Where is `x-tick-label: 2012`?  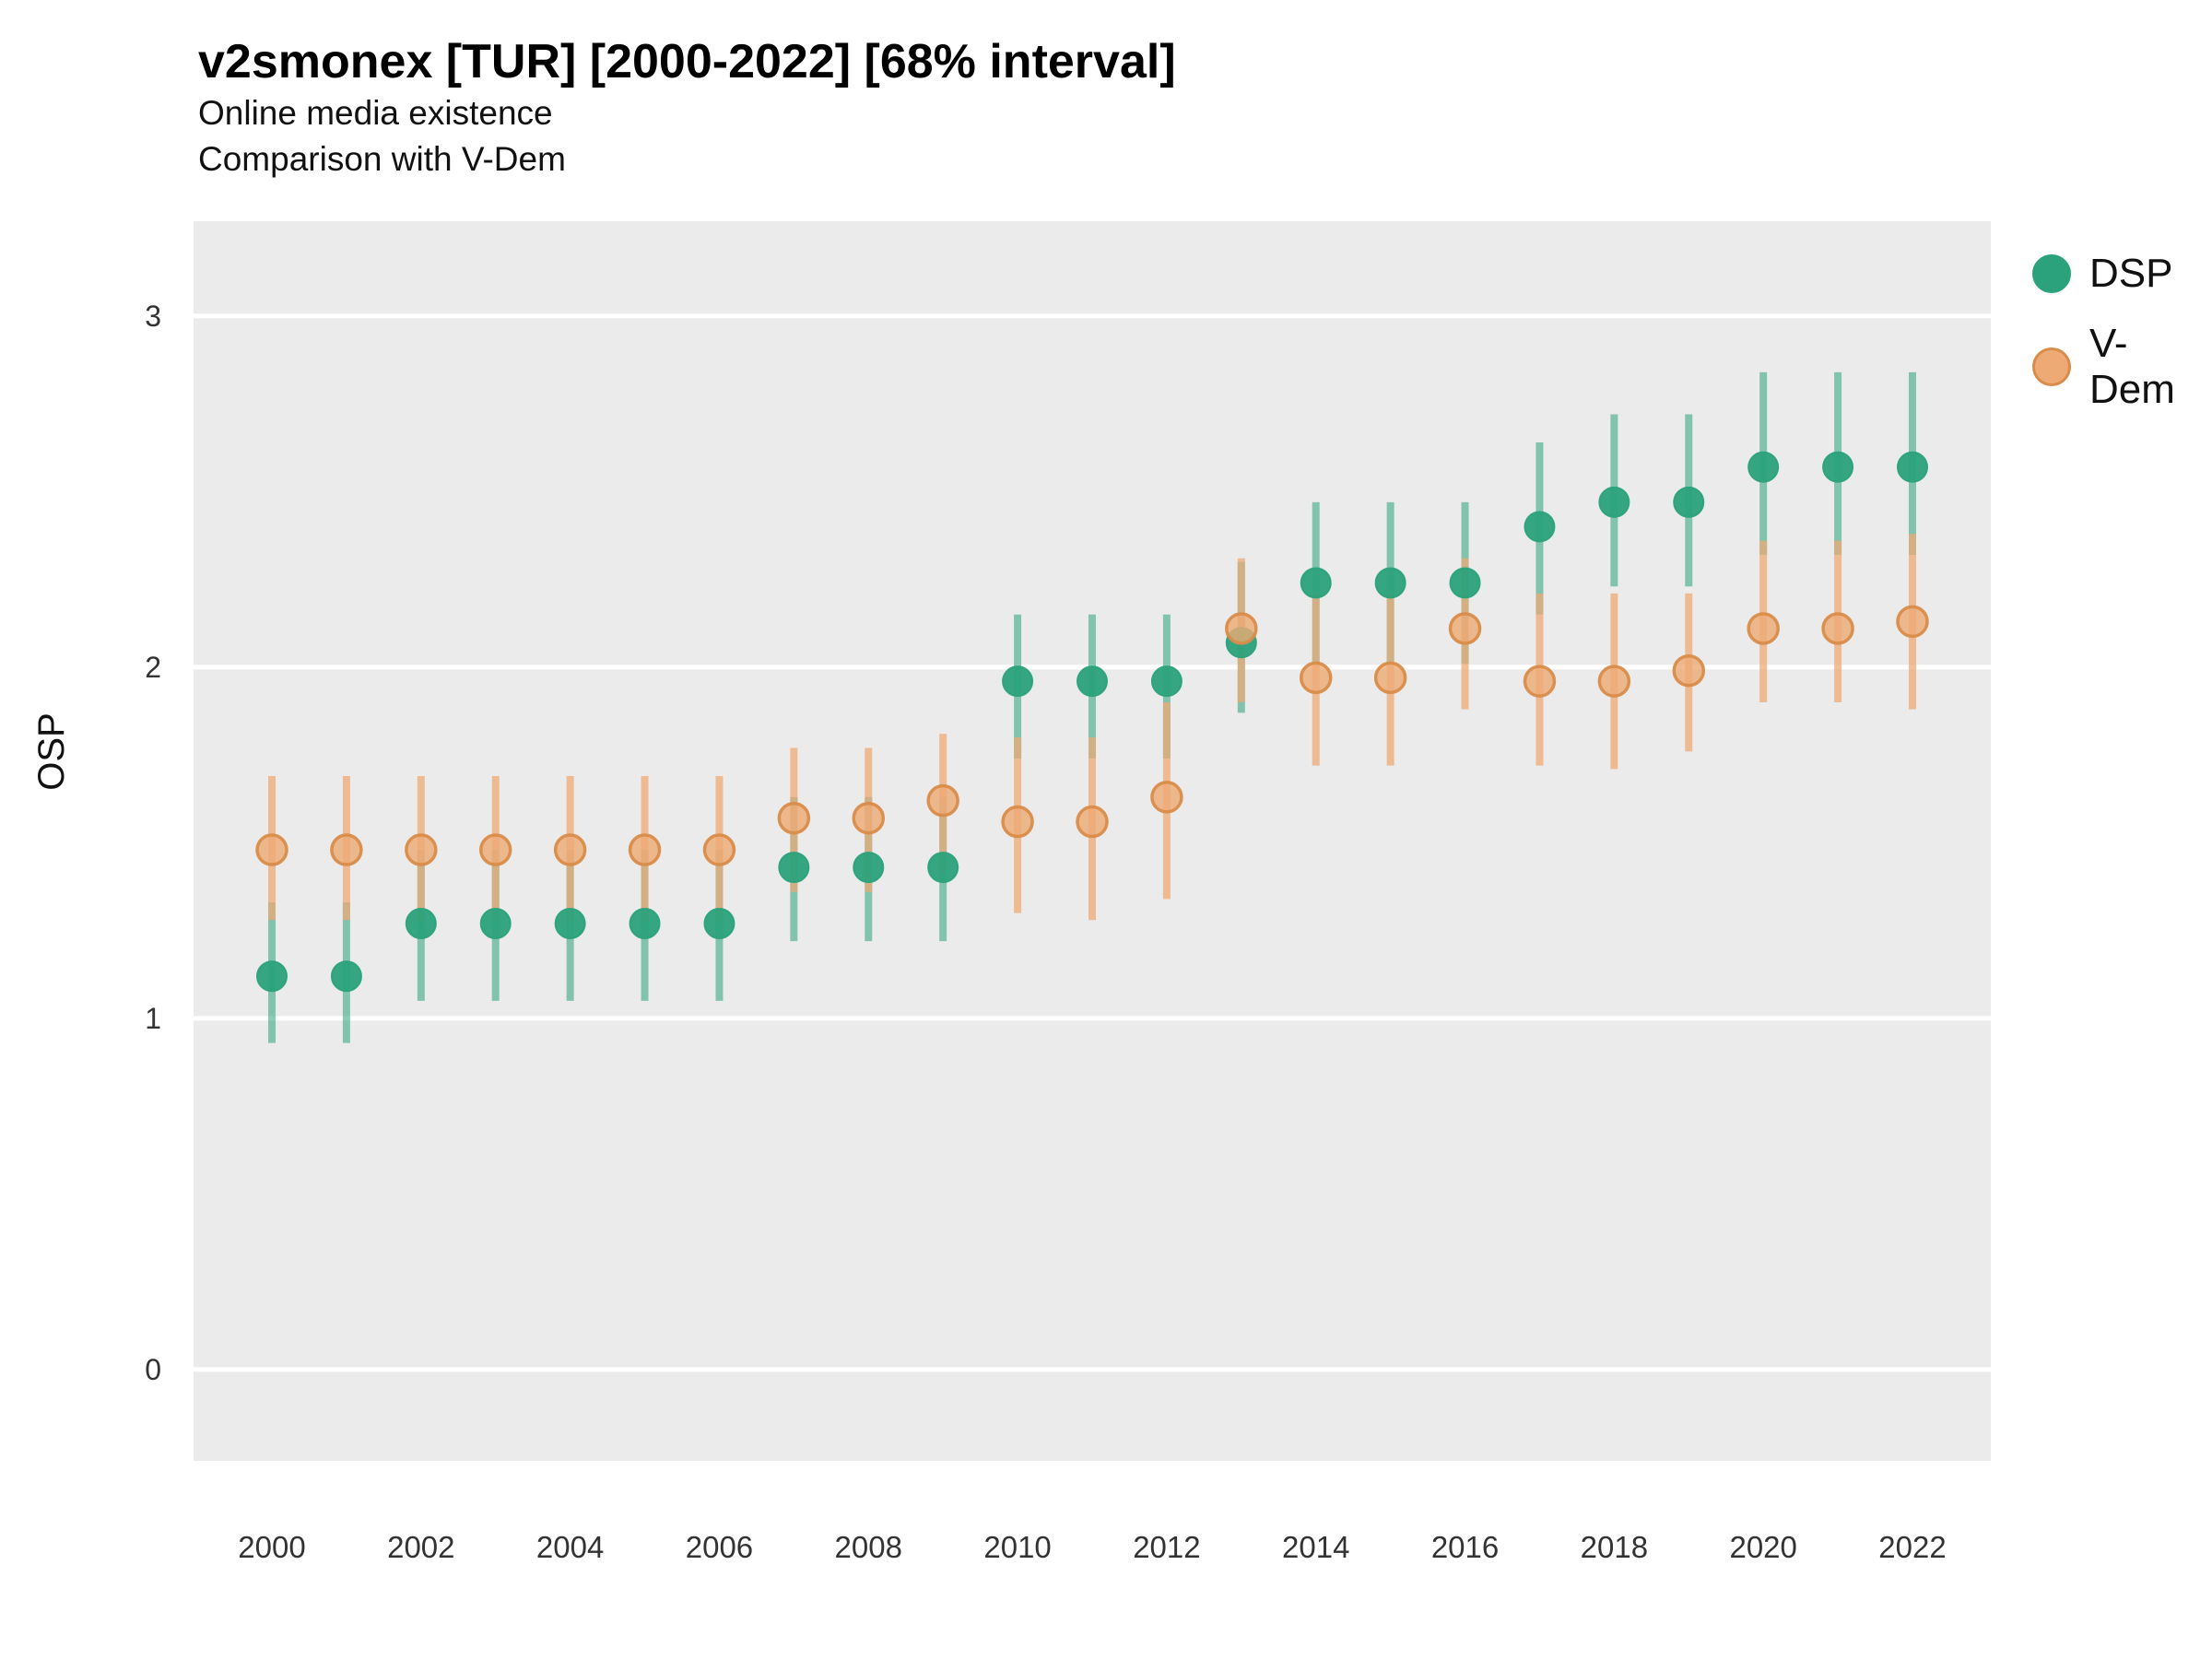
x-tick-label: 2012 is located at coordinates (1166, 1547).